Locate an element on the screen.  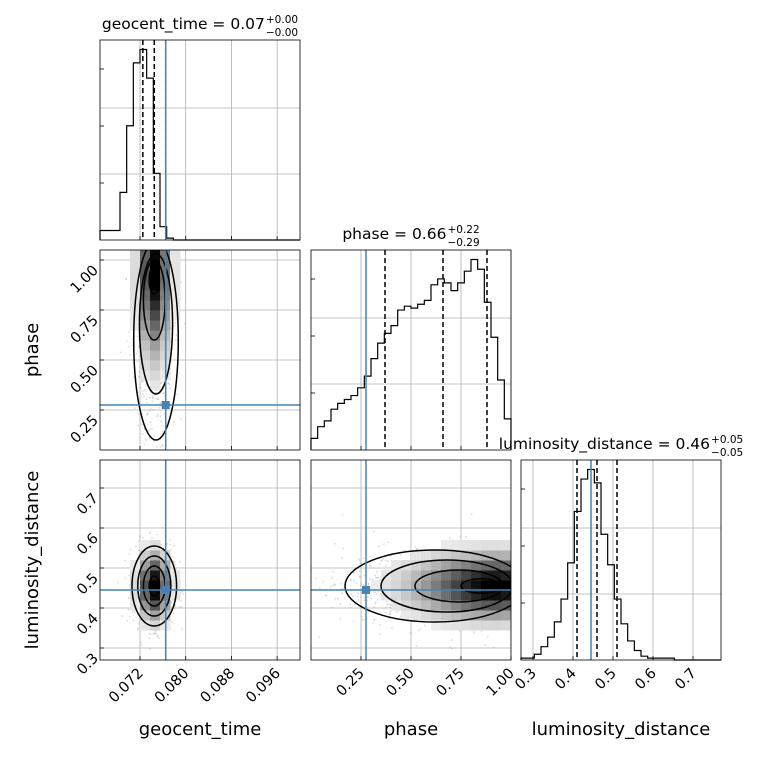
panel-frame is located at coordinates (200, 140).